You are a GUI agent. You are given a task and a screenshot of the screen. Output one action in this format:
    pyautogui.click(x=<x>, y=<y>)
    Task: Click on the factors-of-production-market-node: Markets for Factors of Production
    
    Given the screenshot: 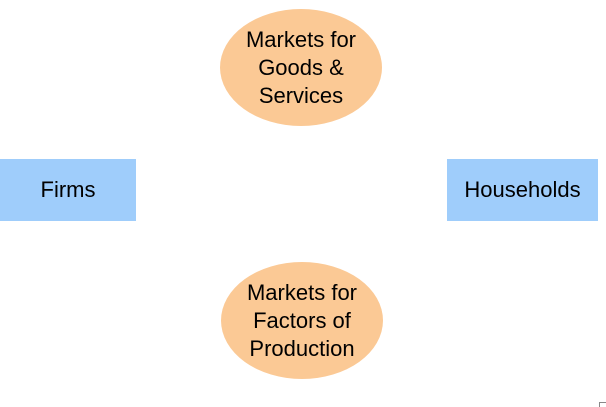 What is the action you would take?
    pyautogui.click(x=302, y=320)
    